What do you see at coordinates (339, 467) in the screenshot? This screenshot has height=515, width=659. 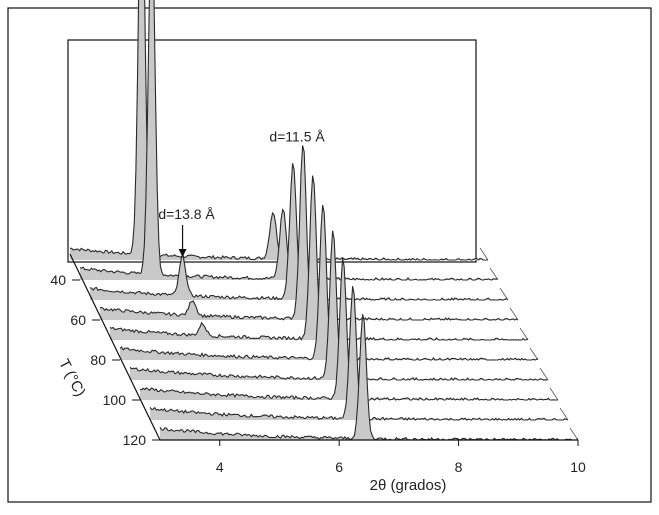 I see `x-tick-label: 6` at bounding box center [339, 467].